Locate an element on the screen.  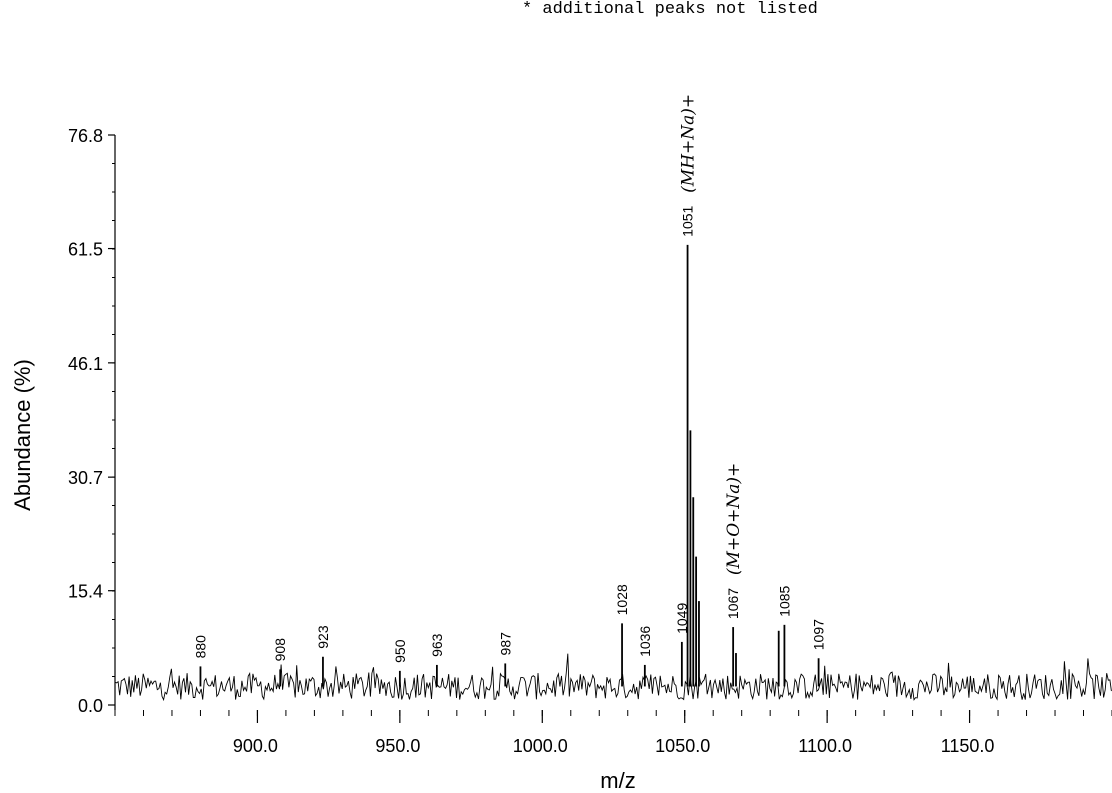
peak-label-1028: 1028 is located at coordinates (622, 599).